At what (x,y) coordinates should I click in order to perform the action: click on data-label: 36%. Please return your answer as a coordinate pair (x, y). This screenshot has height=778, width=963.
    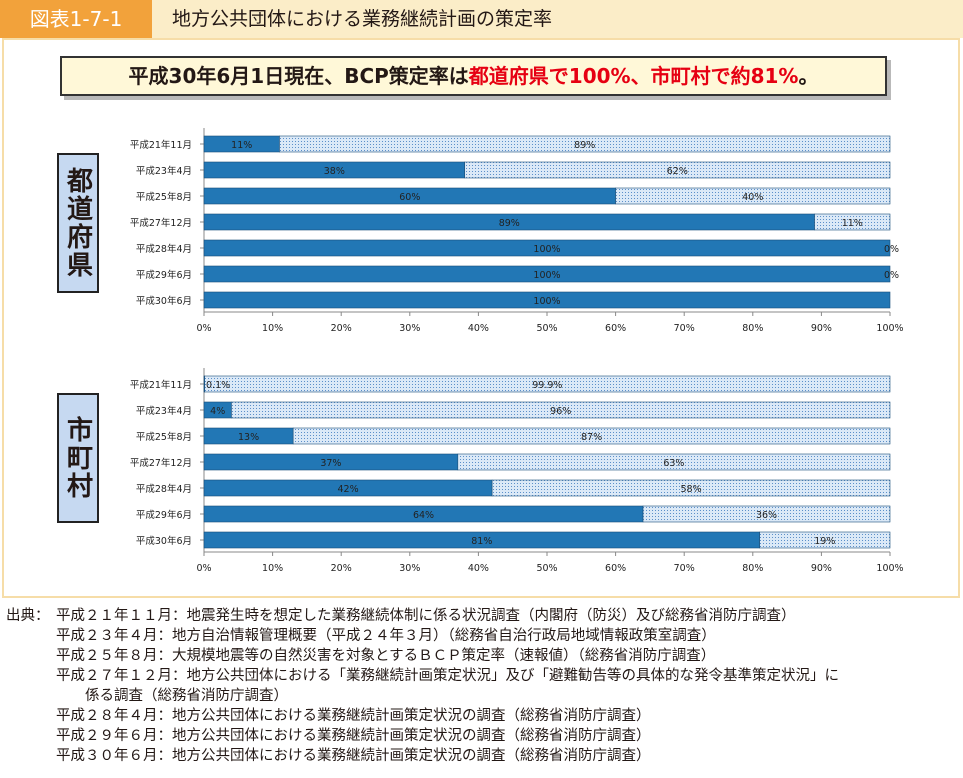
    Looking at the image, I should click on (766, 515).